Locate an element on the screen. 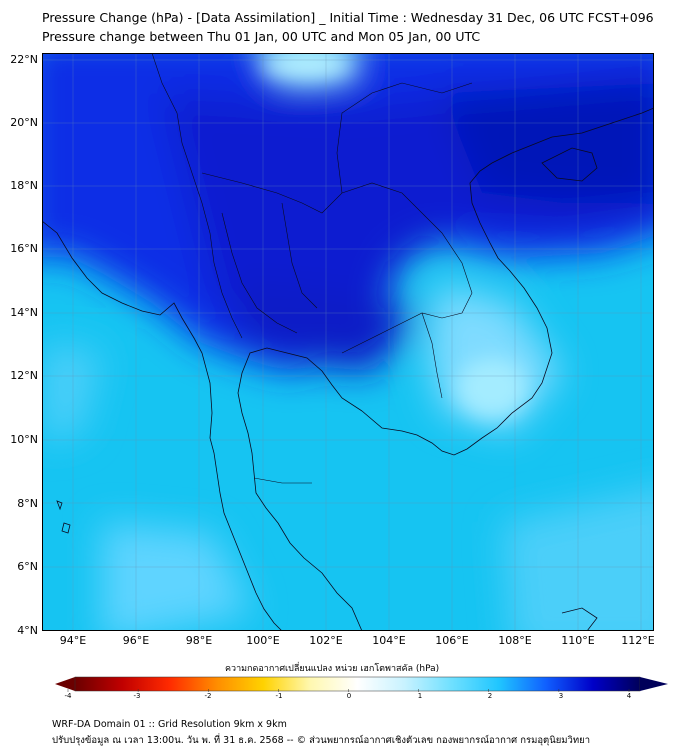 The width and height of the screenshot is (676, 756). lon-label-100e: 100°E is located at coordinates (263, 640).